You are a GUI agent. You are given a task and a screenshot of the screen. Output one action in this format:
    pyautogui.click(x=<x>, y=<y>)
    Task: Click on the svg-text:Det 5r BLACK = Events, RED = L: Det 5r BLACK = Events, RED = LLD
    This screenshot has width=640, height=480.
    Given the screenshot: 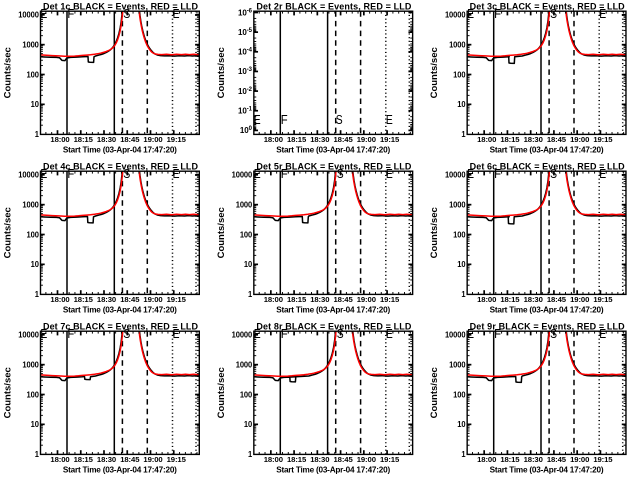 What is the action you would take?
    pyautogui.click(x=334, y=166)
    